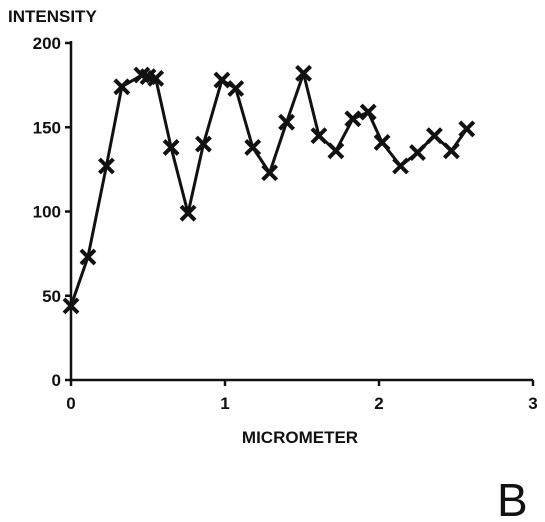  I want to click on x-tick-label: 2, so click(378, 403).